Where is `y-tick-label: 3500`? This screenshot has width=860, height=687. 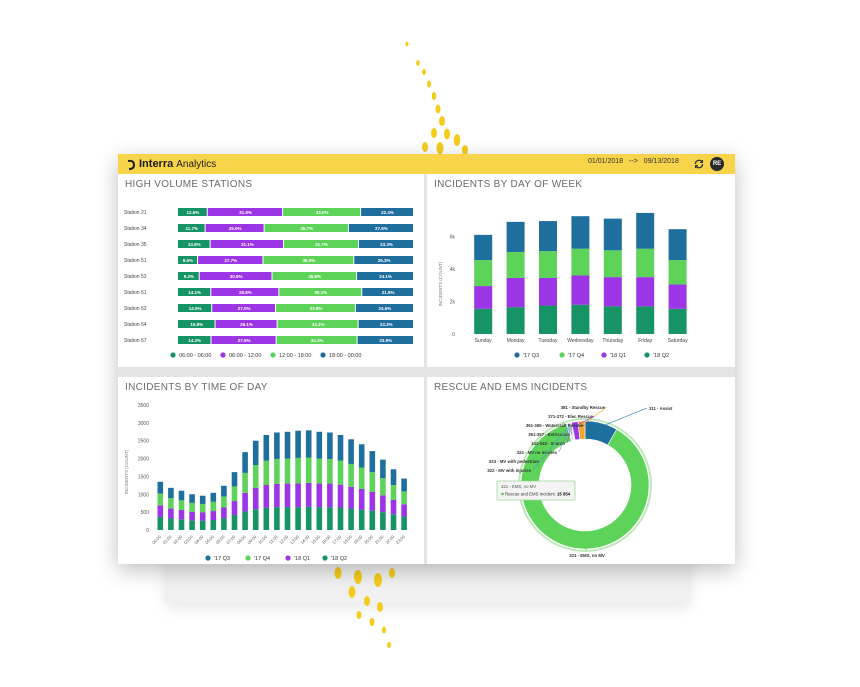
y-tick-label: 3500 is located at coordinates (143, 406).